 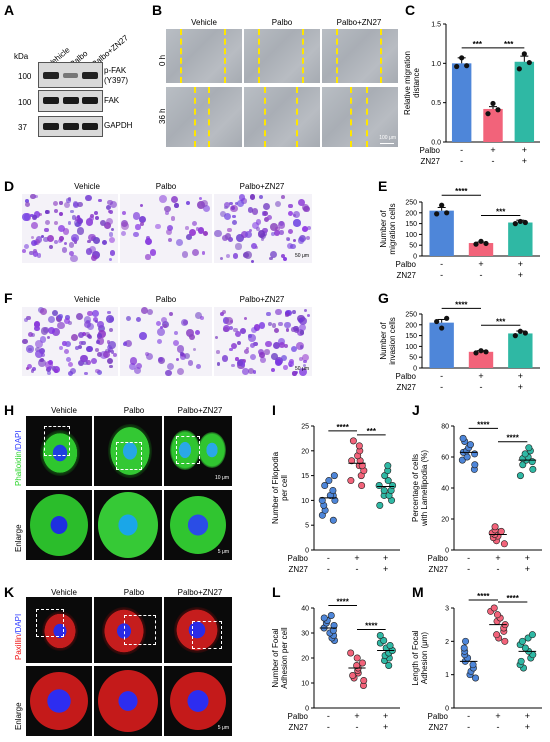 What do you see at coordinates (305, 476) in the screenshot?
I see `y-tick-label: 15` at bounding box center [305, 476].